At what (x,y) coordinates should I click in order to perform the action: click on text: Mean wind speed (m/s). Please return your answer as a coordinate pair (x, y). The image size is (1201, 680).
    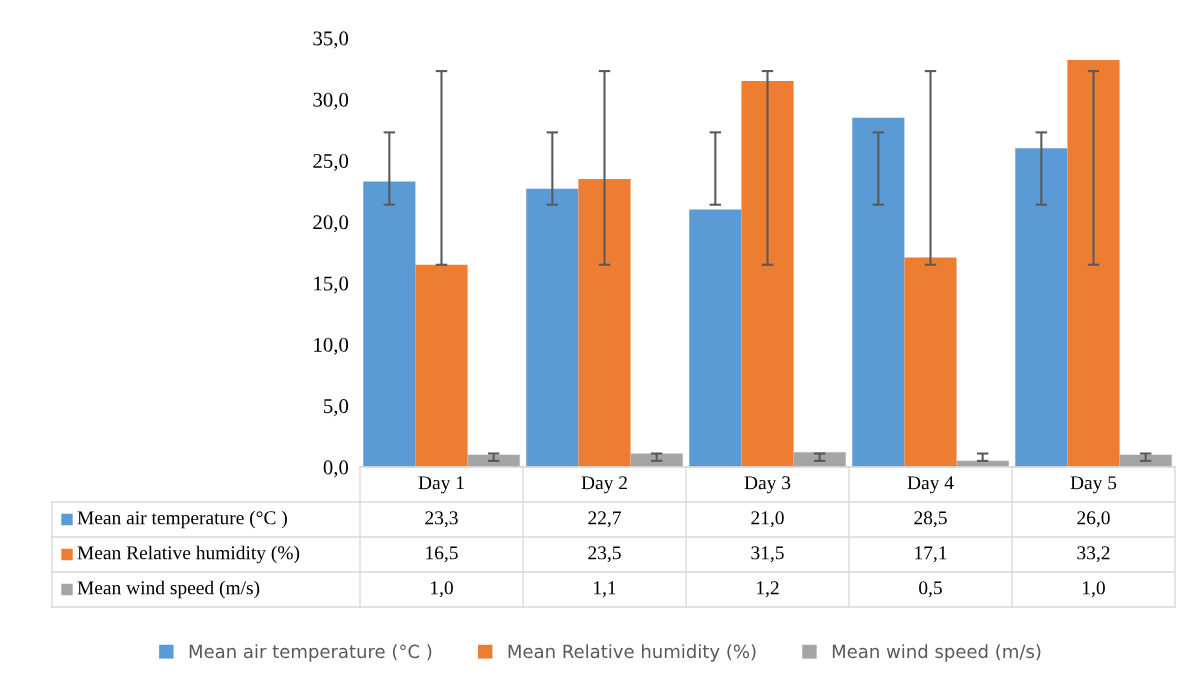
    Looking at the image, I should click on (168, 589).